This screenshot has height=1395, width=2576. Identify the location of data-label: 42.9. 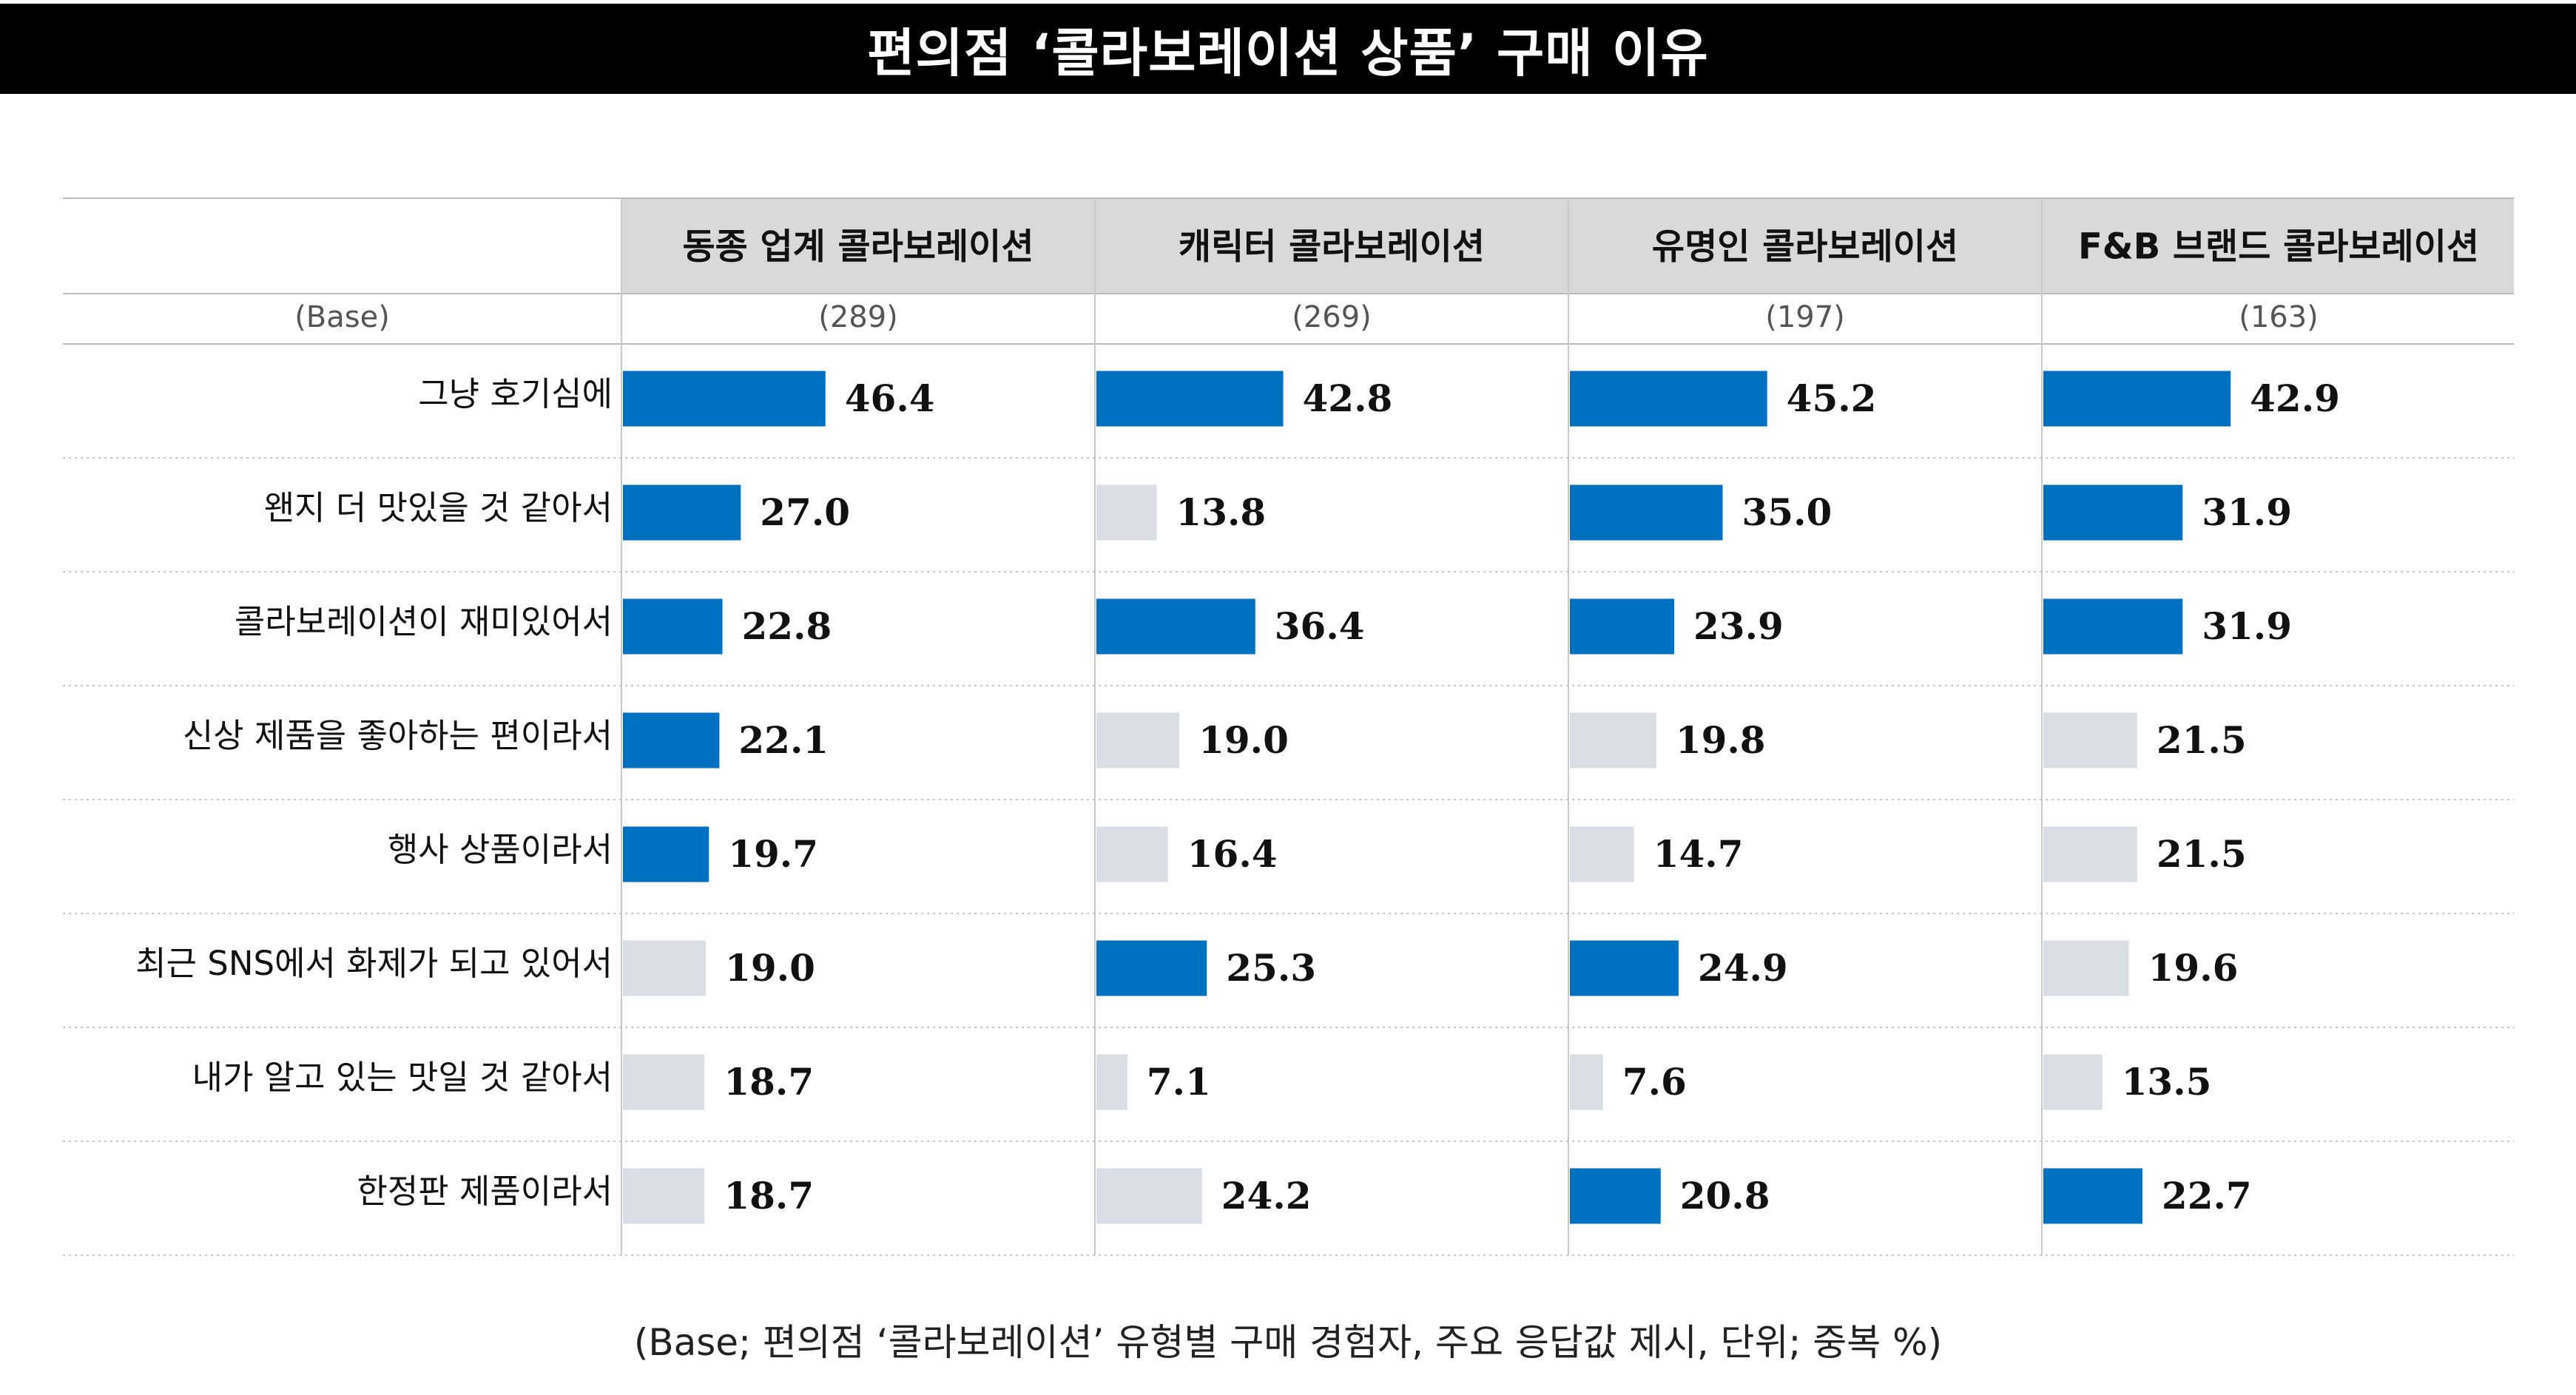
(2295, 398).